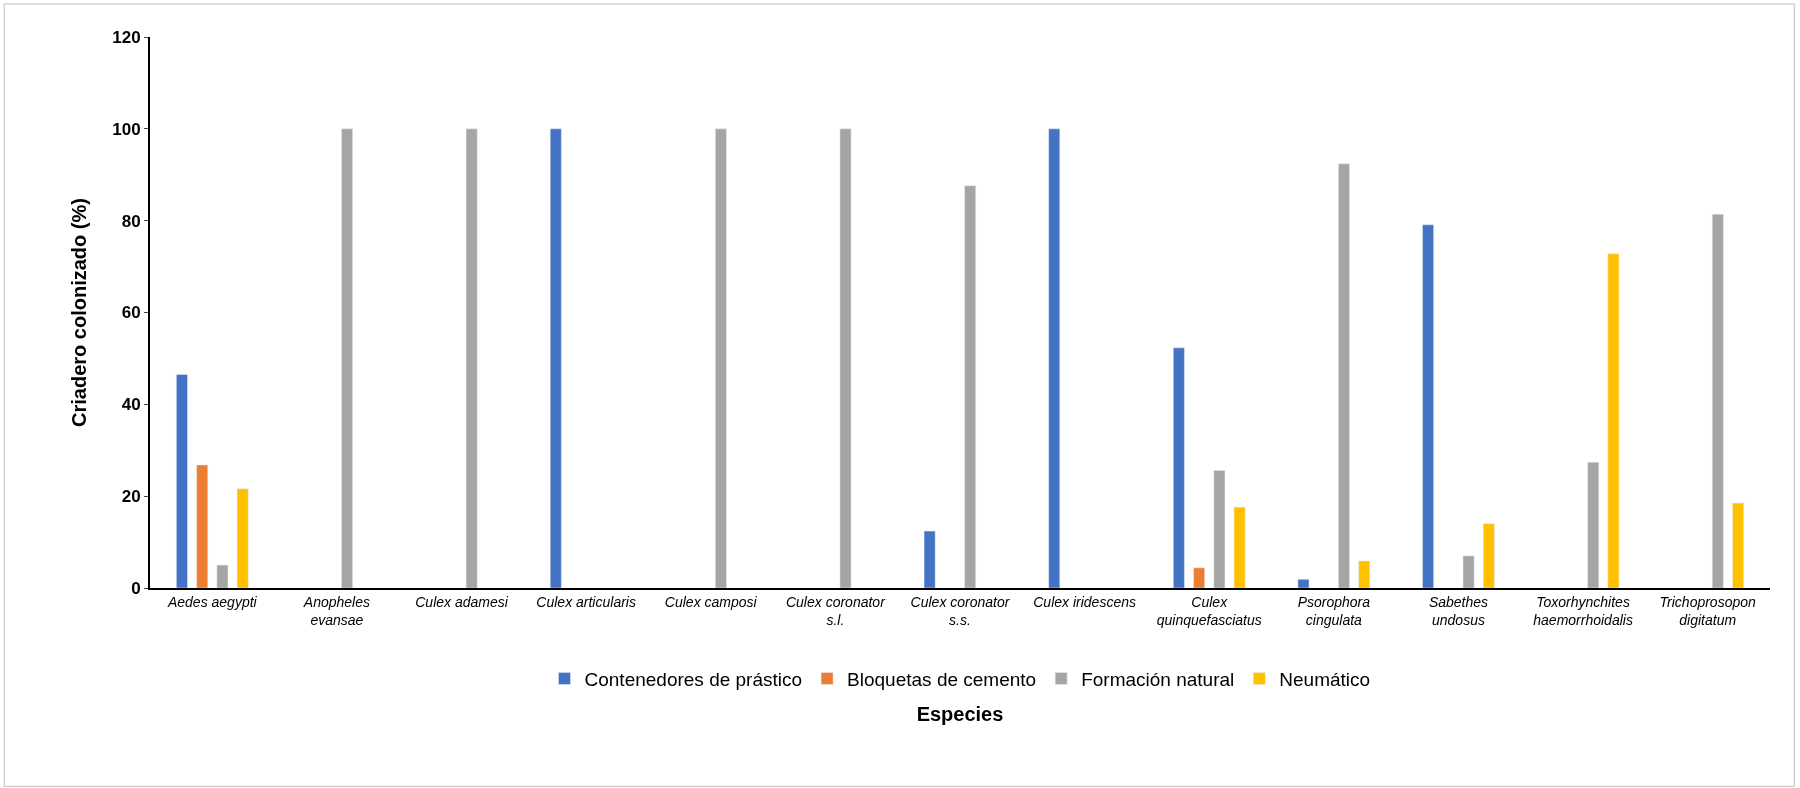 The height and width of the screenshot is (788, 1800). I want to click on y-tick-label: 80, so click(131, 221).